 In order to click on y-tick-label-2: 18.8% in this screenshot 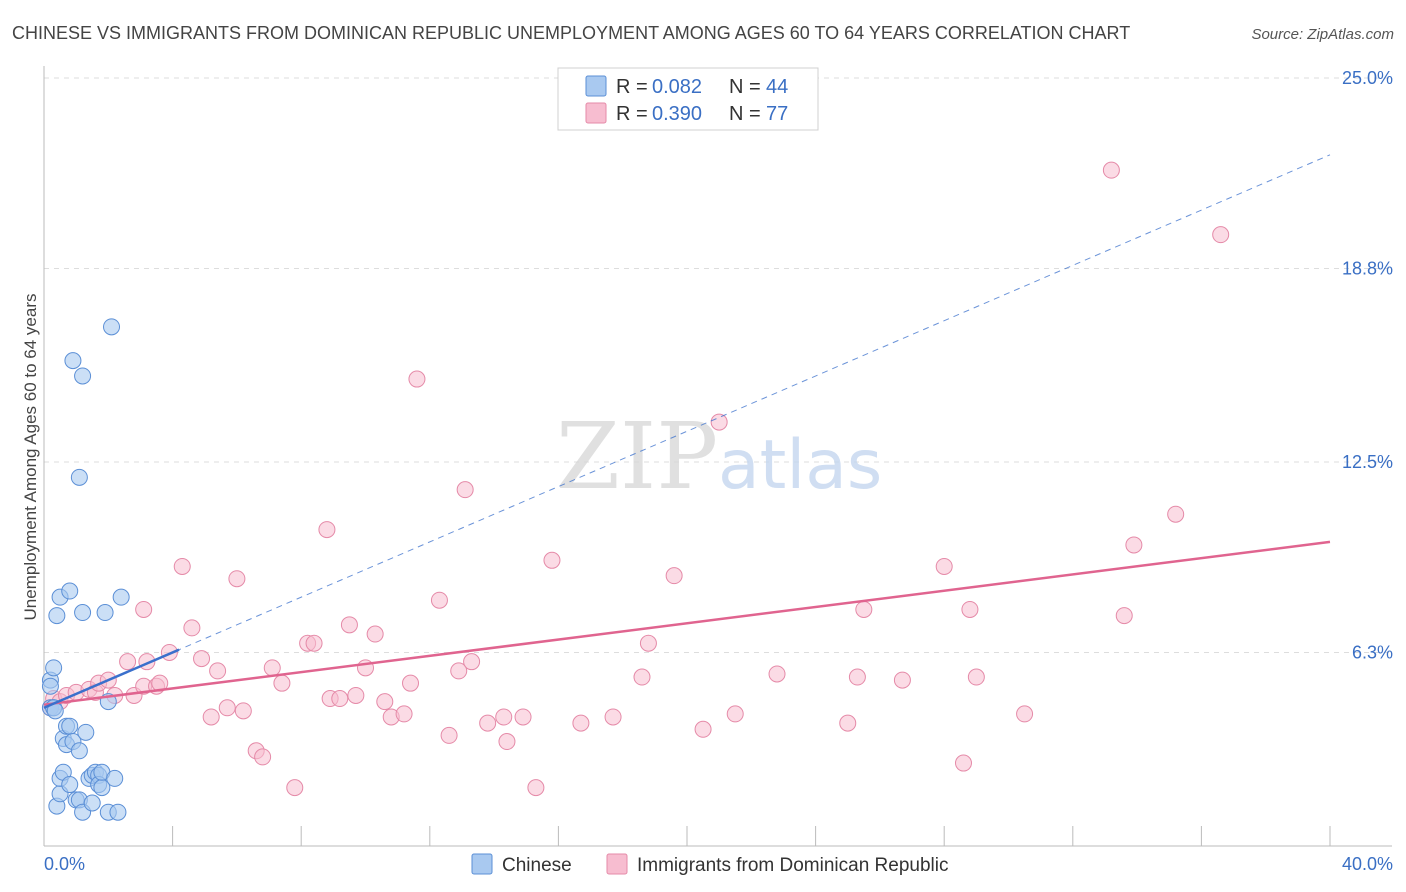, I will do `click(1367, 268)`.